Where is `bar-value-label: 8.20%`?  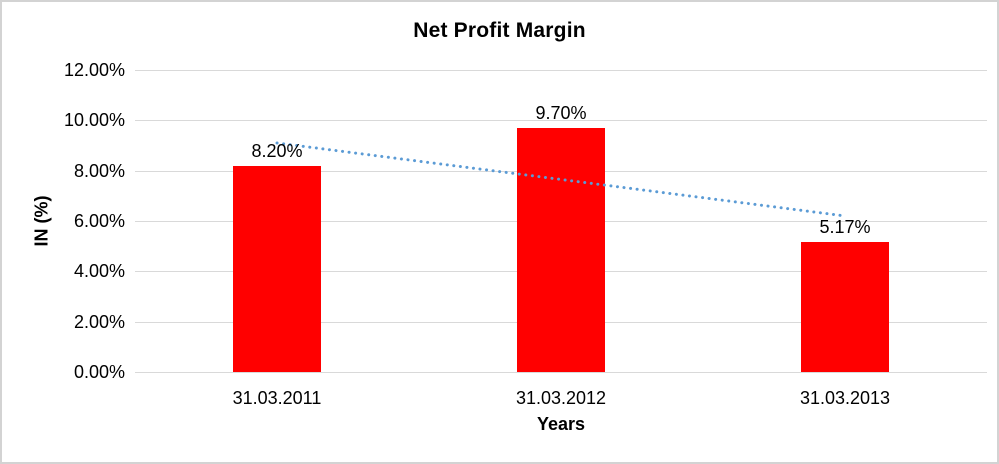
bar-value-label: 8.20% is located at coordinates (277, 151).